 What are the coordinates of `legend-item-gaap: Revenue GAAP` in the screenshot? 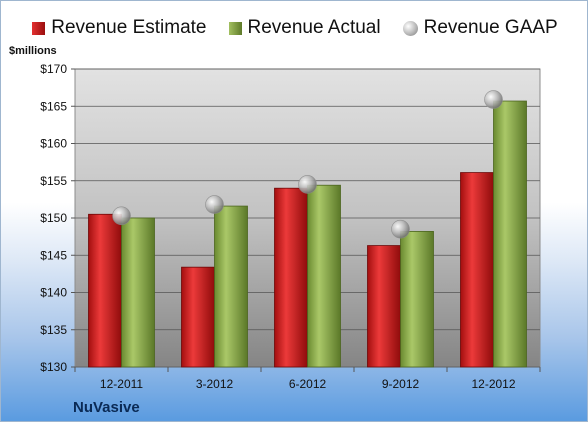 It's located at (480, 28).